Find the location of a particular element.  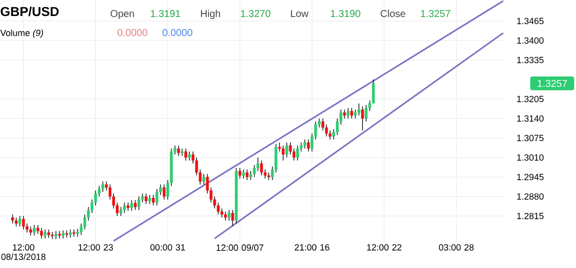

annotation: Close is located at coordinates (393, 14).